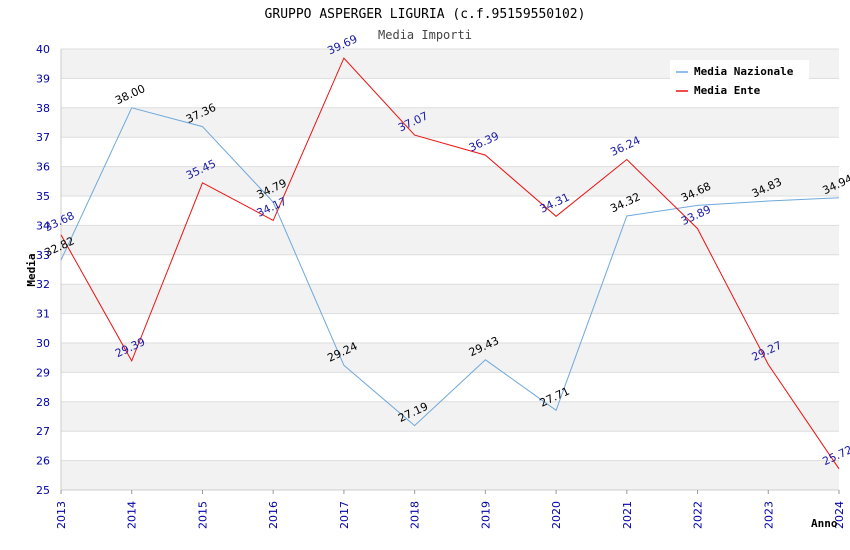 This screenshot has height=550, width=850. Describe the element at coordinates (202, 515) in the screenshot. I see `x-tick-label: 2015` at that location.